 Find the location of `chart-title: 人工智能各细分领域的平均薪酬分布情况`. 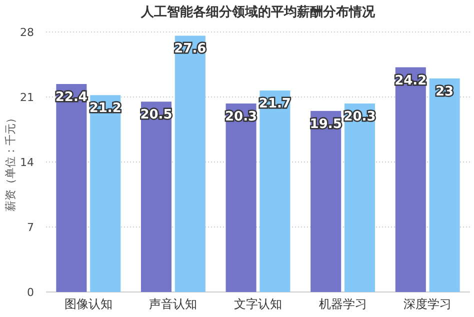

chart-title: 人工智能各细分领域的平均薪酬分布情况 is located at coordinates (258, 12).